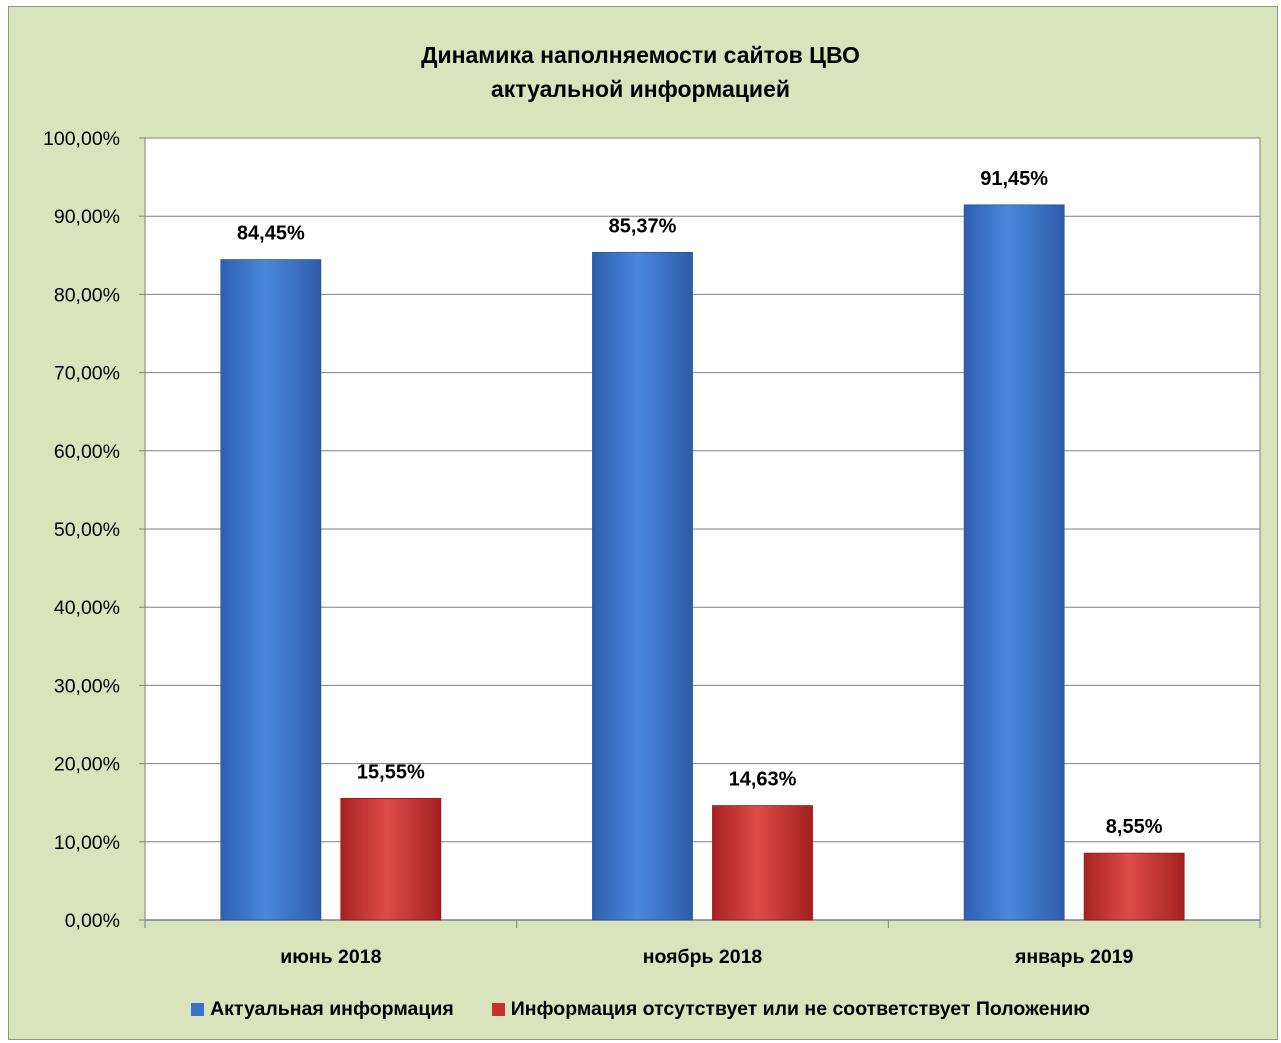 This screenshot has width=1281, height=1043. What do you see at coordinates (87, 530) in the screenshot?
I see `y-tick-label: 50,00%` at bounding box center [87, 530].